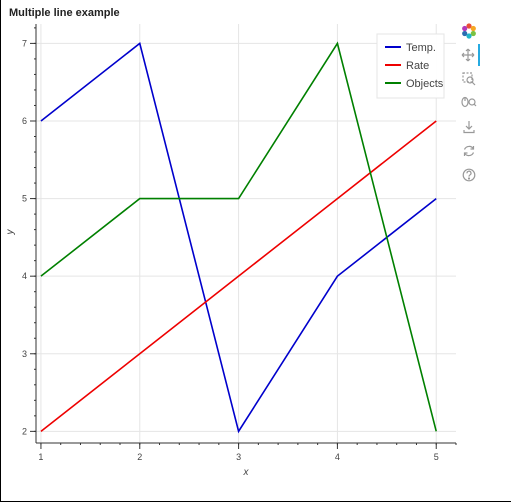  I want to click on y-axis-label: y, so click(10, 232).